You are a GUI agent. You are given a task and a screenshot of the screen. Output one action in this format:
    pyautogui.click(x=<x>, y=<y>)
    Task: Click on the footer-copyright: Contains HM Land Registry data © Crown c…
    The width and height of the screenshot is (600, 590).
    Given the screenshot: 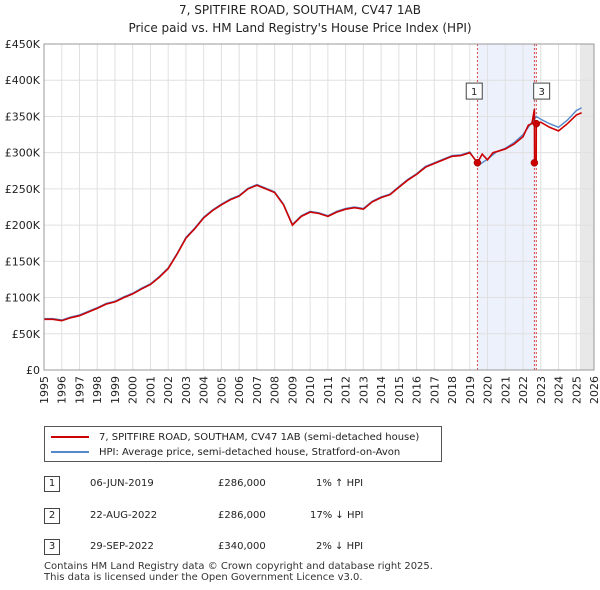 What is the action you would take?
    pyautogui.click(x=238, y=566)
    